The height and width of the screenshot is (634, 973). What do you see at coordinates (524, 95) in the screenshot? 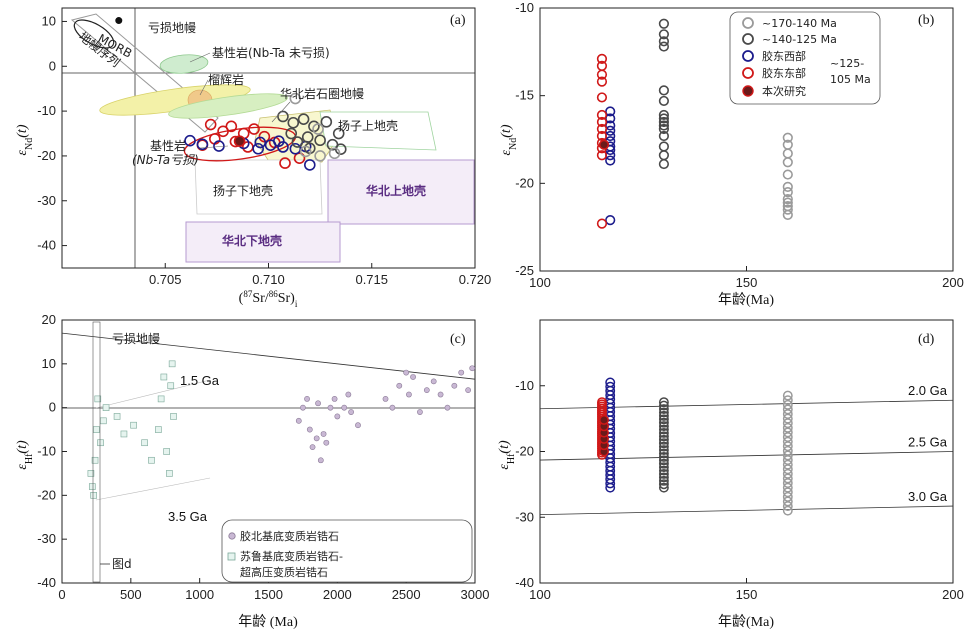
I see `y-tick-label: -15` at bounding box center [524, 95].